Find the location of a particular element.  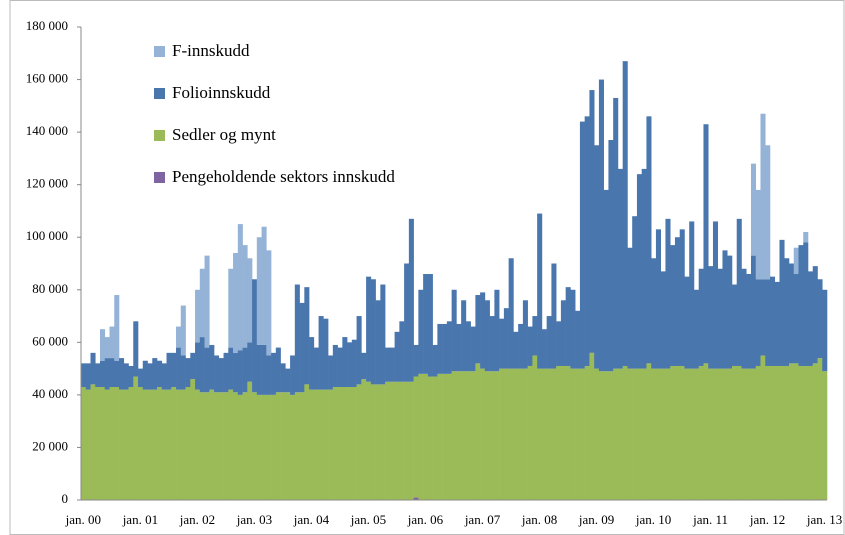

y-tick-label: 80 000 is located at coordinates (50, 288).